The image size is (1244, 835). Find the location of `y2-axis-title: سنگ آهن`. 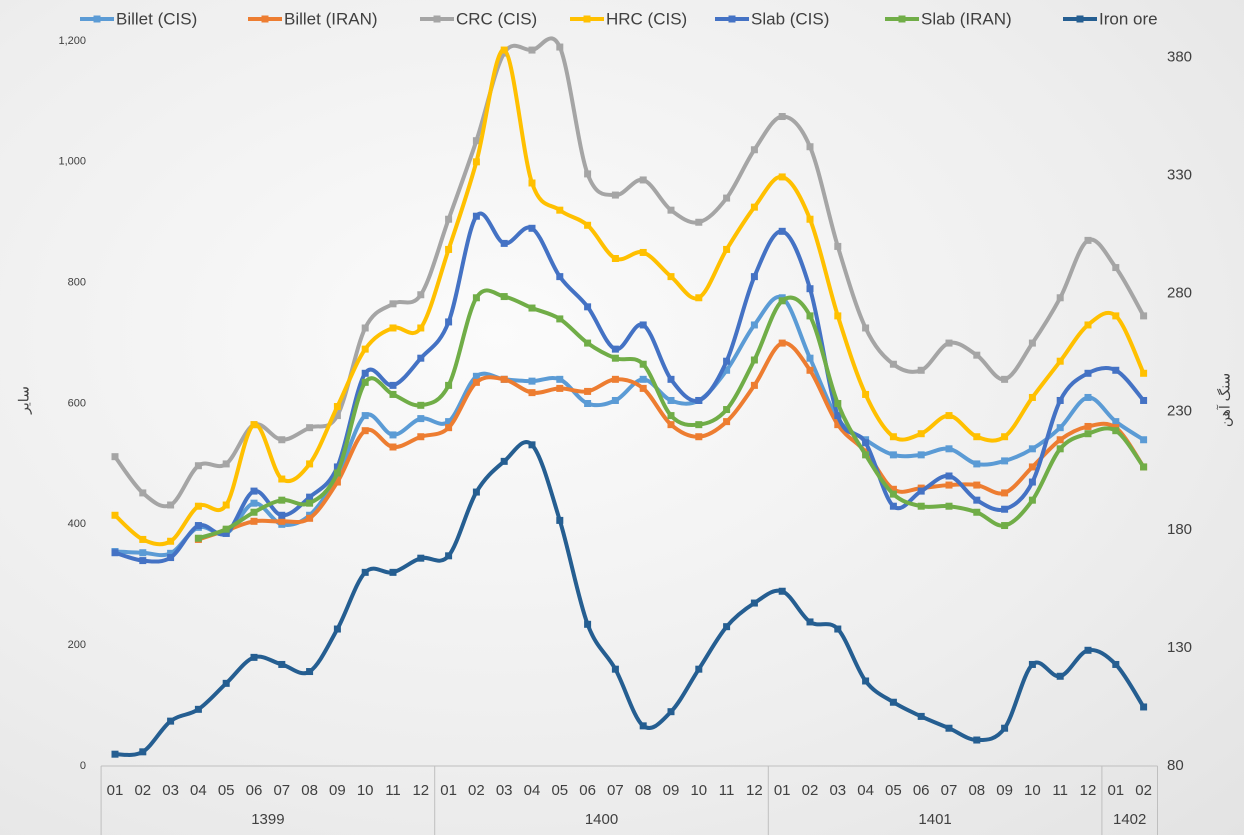

y2-axis-title: سنگ آهن is located at coordinates (1225, 400).